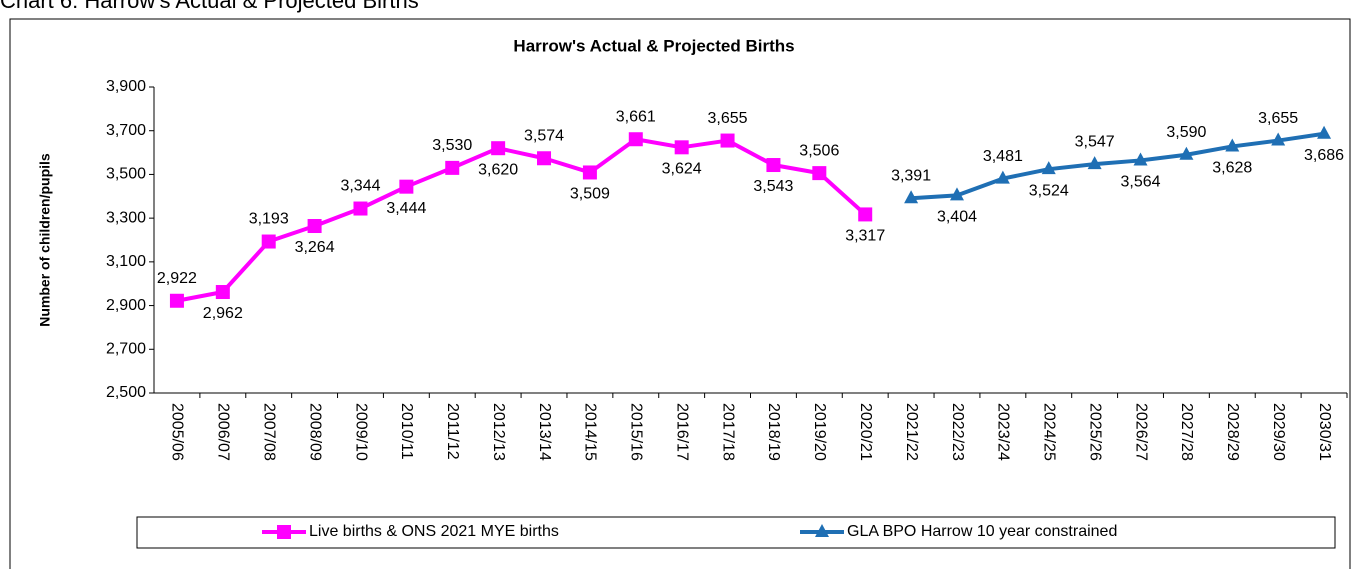 This screenshot has width=1358, height=569. Describe the element at coordinates (1232, 168) in the screenshot. I see `data-label: 3,628` at that location.